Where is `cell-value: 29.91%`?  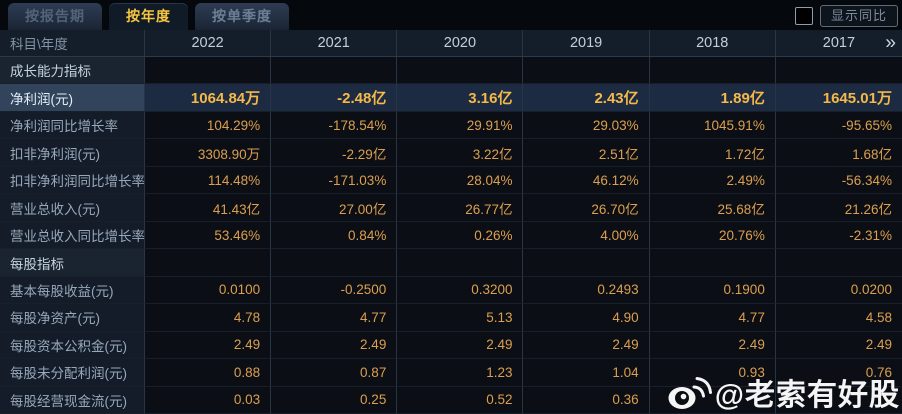
cell-value: 29.91% is located at coordinates (460, 125).